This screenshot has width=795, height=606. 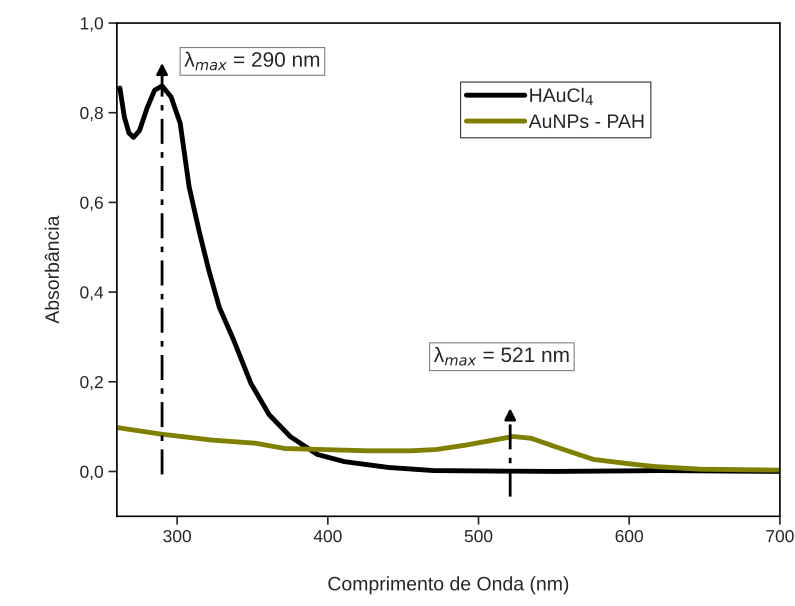 I want to click on x-axis-title: Comprimento de Onda (nm), so click(x=448, y=585).